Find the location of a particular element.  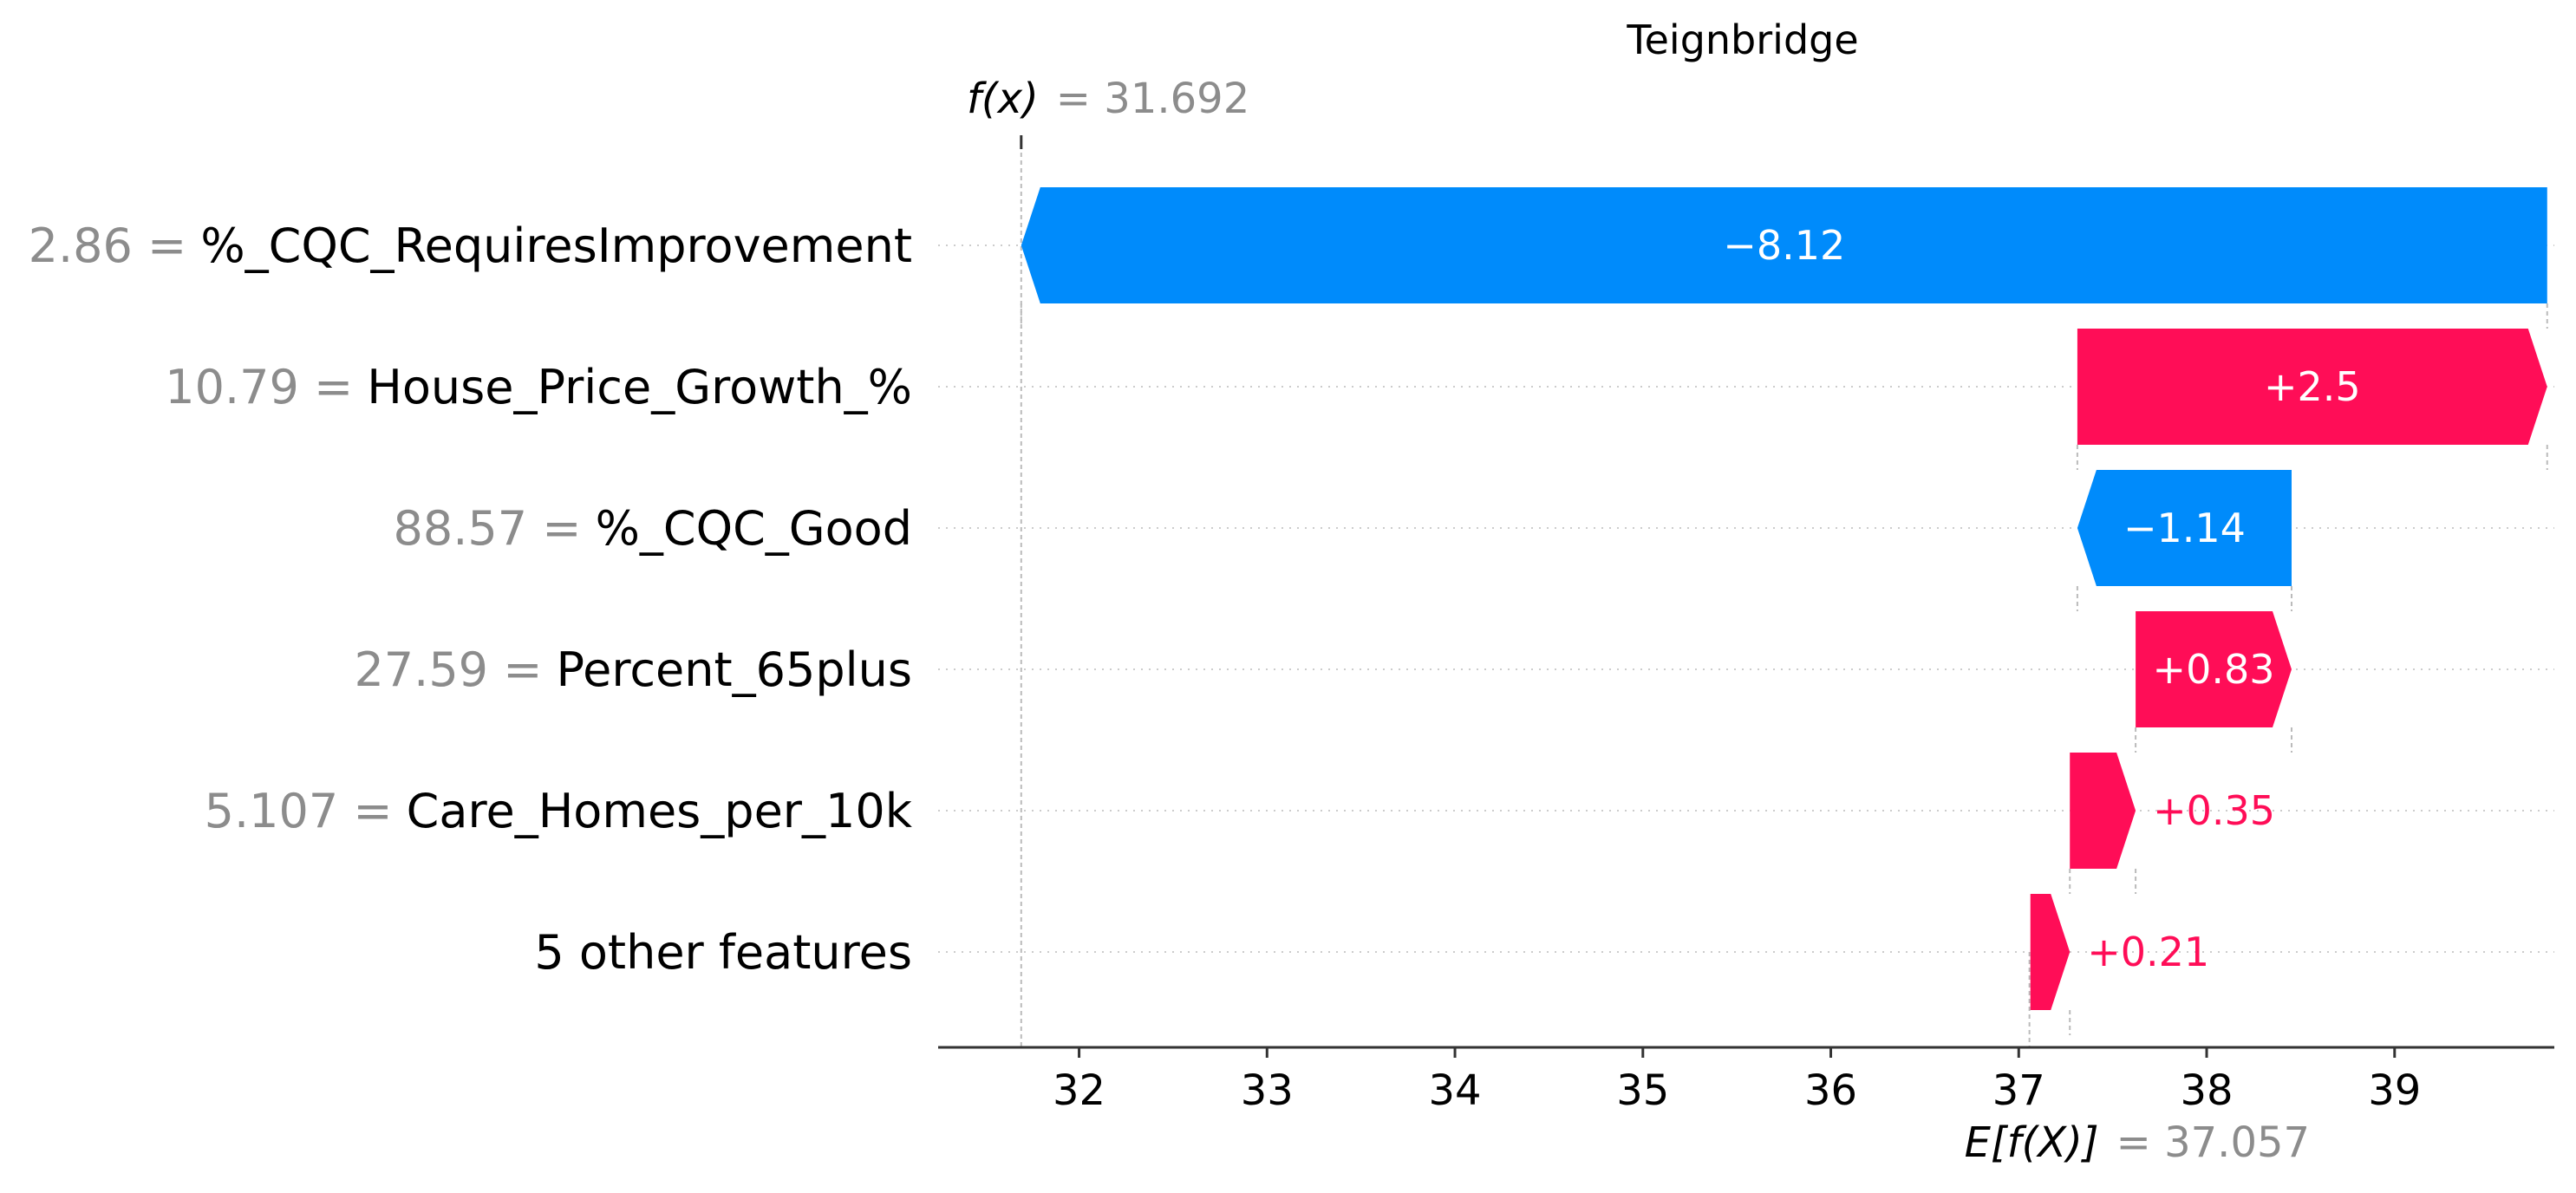

feature-value: 27.59 = is located at coordinates (448, 670).